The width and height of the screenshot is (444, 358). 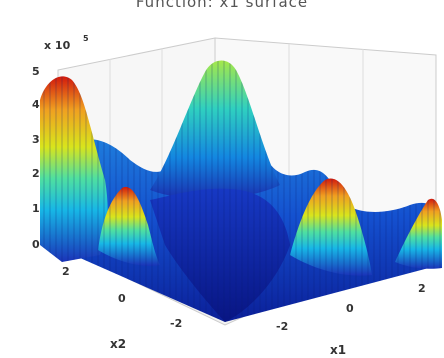 I want to click on z-exponent-label: 5, so click(x=86, y=38).